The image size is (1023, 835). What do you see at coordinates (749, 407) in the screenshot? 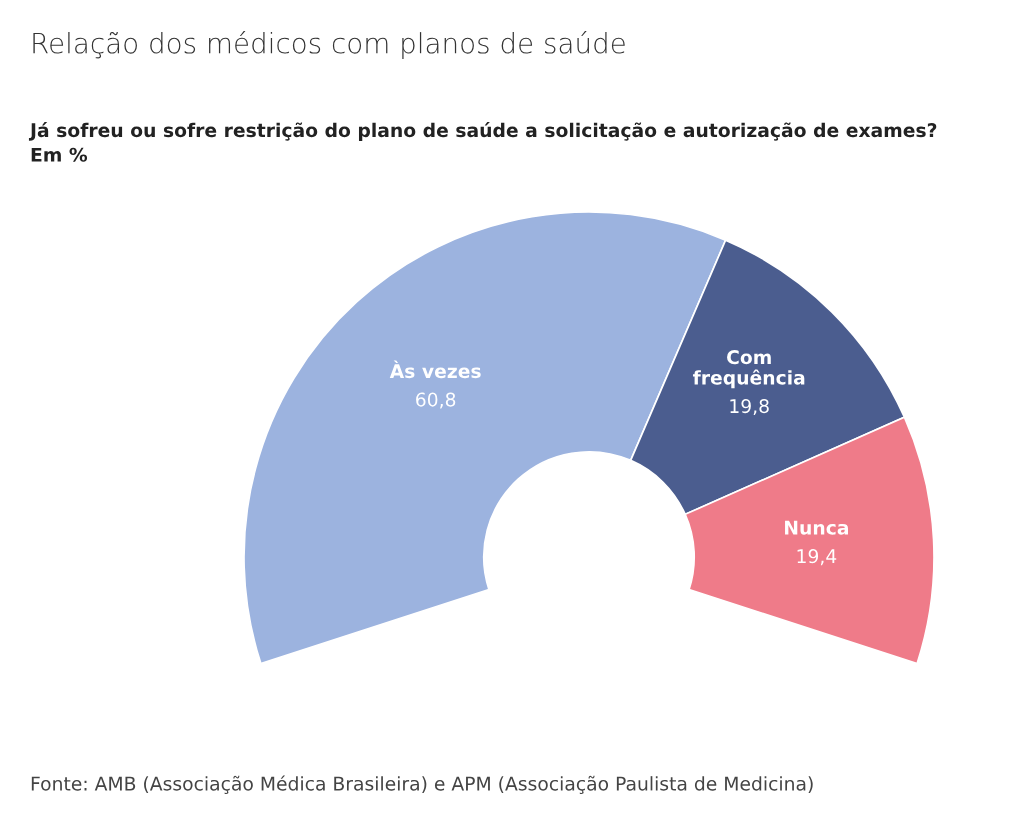
I see `data-label: 19,8` at bounding box center [749, 407].